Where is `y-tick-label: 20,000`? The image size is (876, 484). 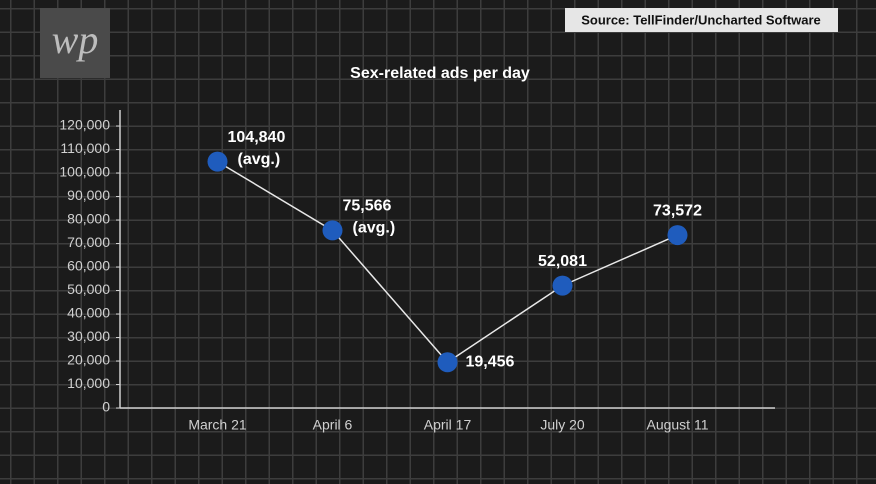
y-tick-label: 20,000 is located at coordinates (88, 360).